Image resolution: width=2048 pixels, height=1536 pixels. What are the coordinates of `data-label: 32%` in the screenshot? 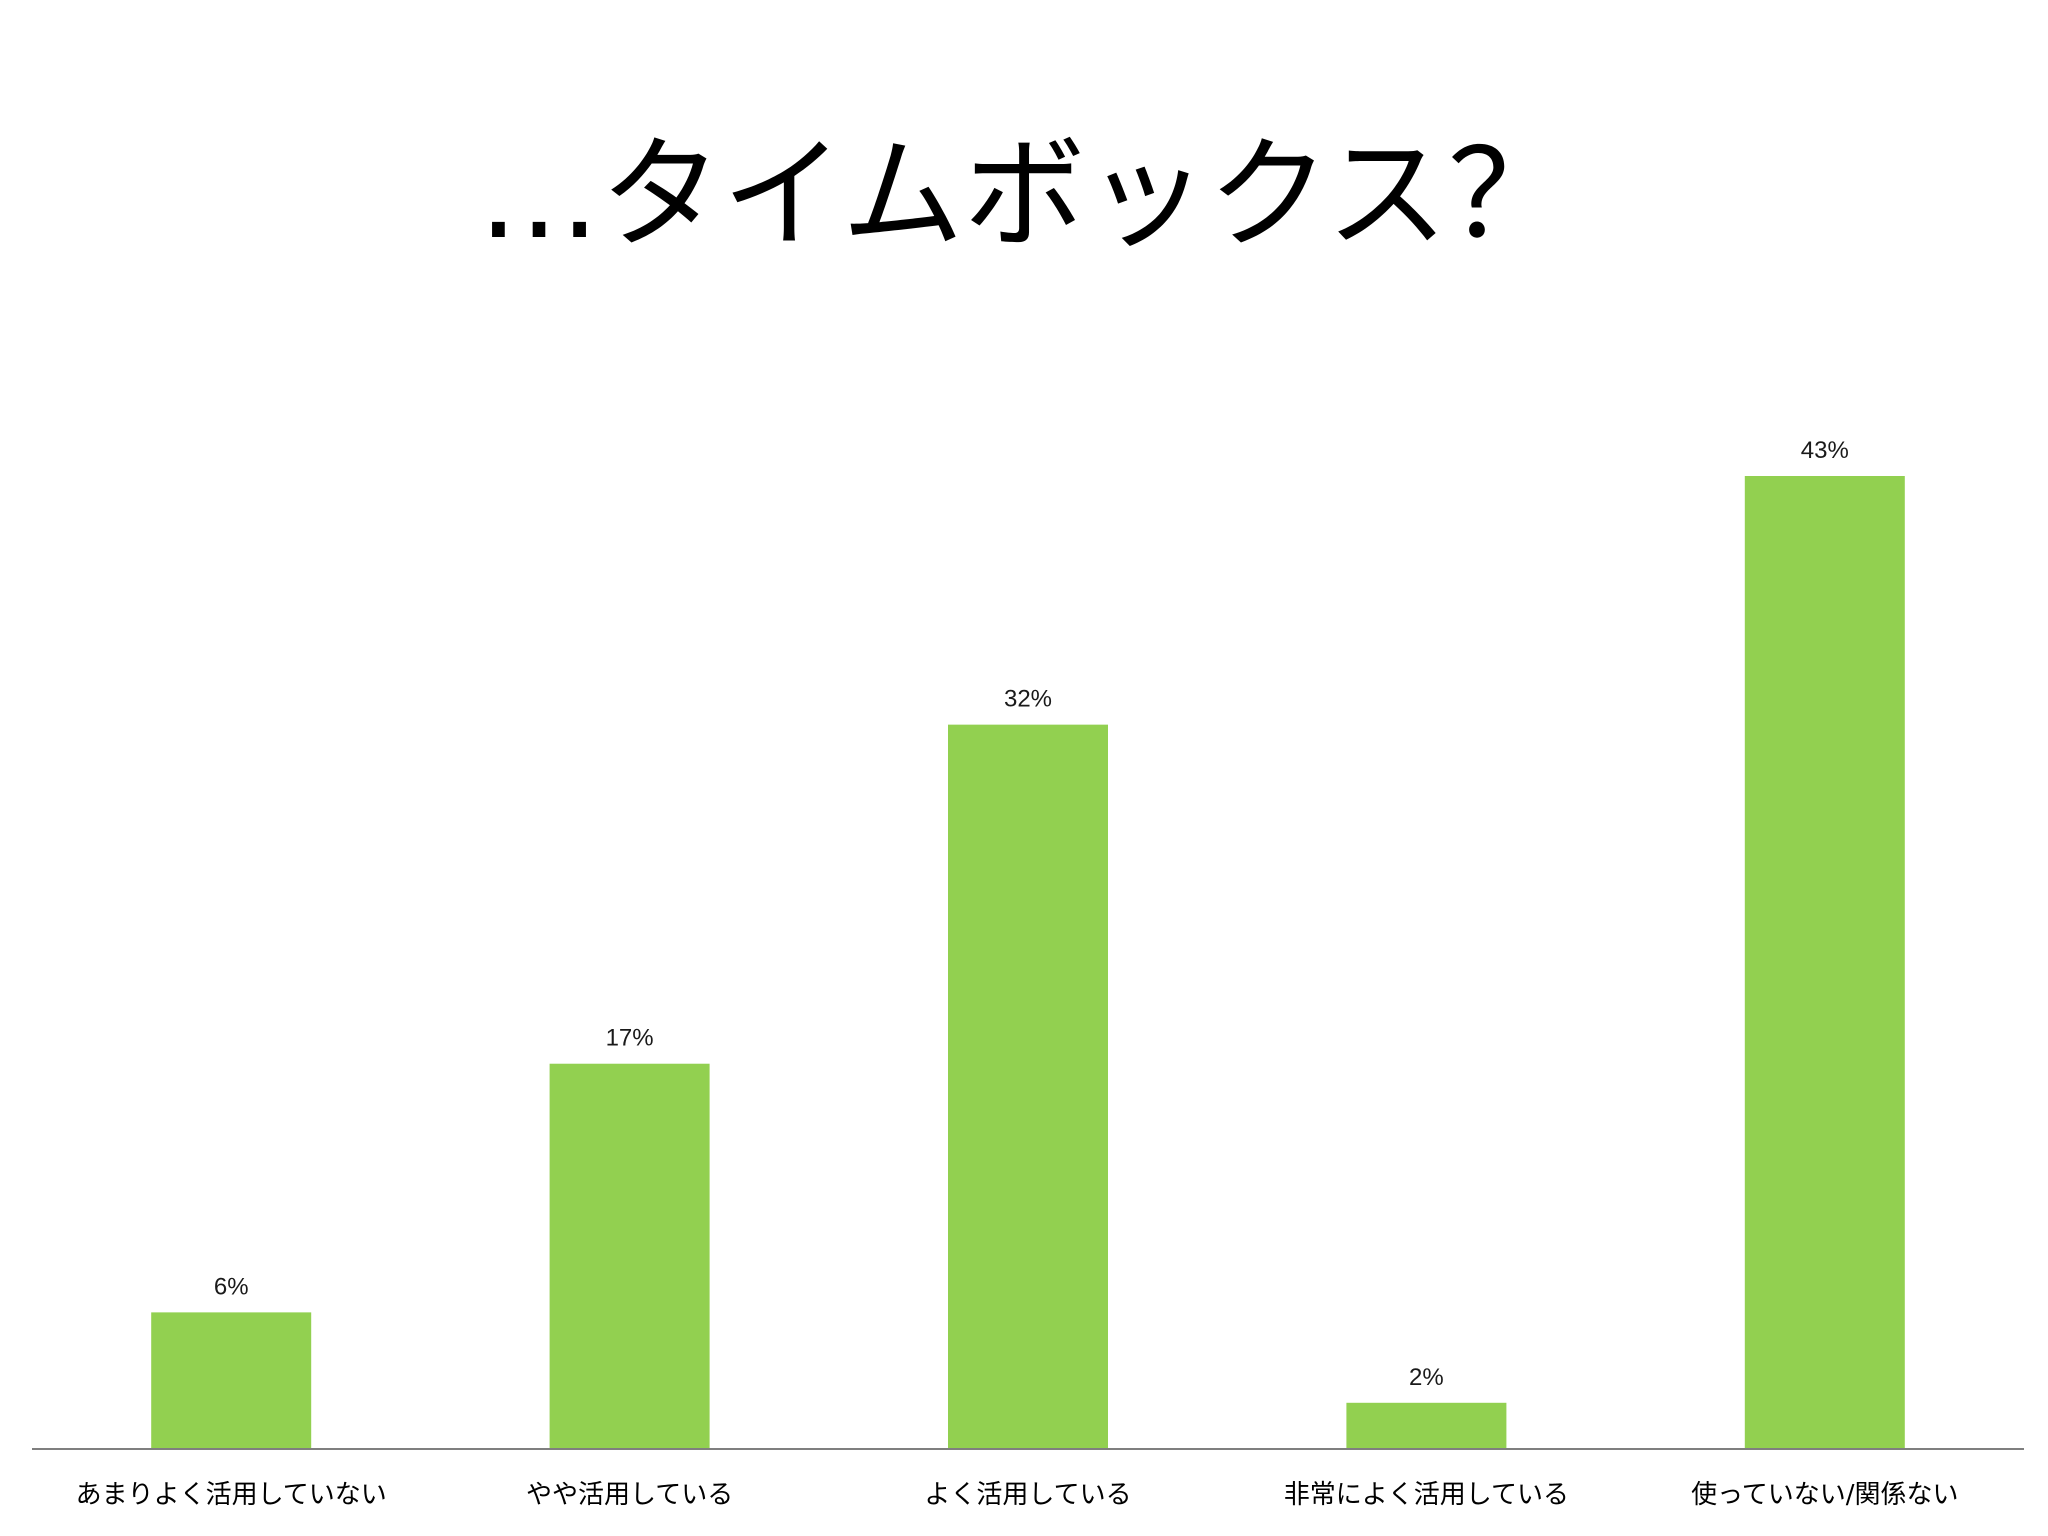 It's located at (1028, 699).